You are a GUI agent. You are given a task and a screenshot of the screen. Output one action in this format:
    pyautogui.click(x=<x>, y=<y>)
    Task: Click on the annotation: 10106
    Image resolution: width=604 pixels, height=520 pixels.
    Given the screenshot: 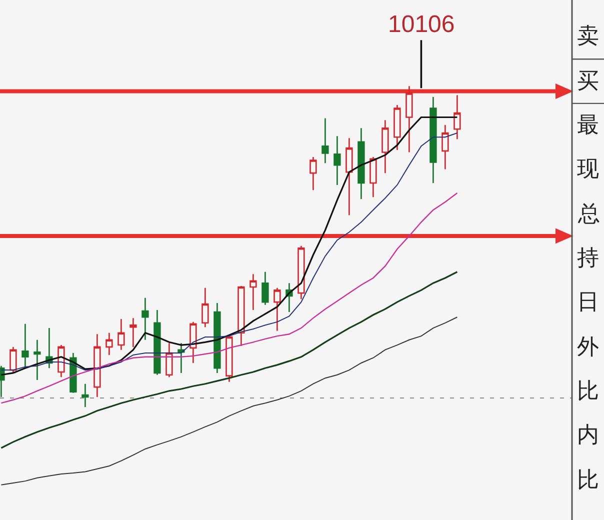 What is the action you would take?
    pyautogui.click(x=421, y=24)
    